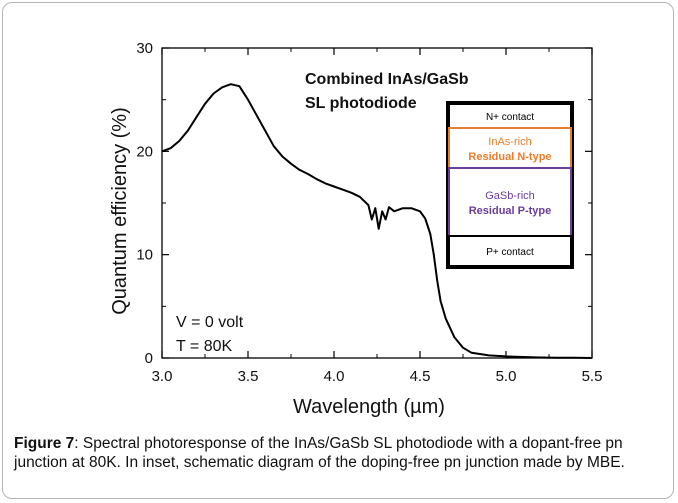 The height and width of the screenshot is (503, 678). What do you see at coordinates (149, 358) in the screenshot?
I see `y-tick-label: 0` at bounding box center [149, 358].